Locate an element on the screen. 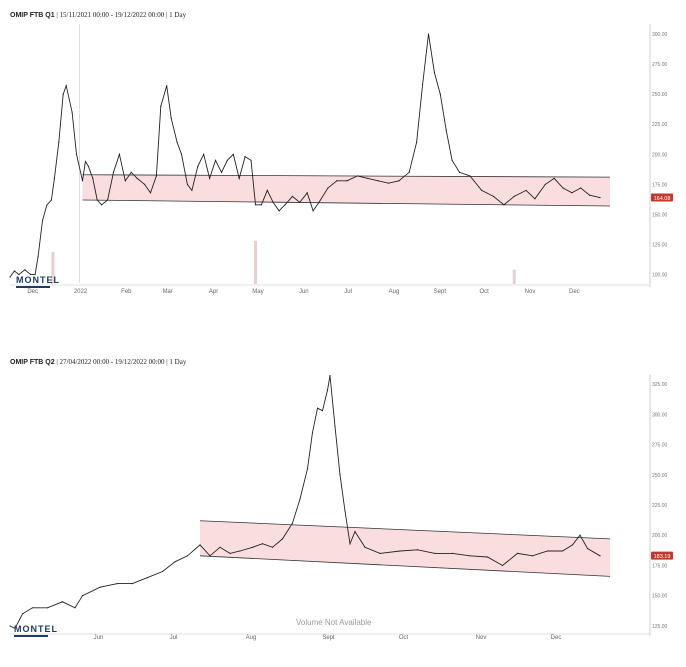 This screenshot has width=686, height=667. chart2-y-tick-label: 150.00 is located at coordinates (660, 597).